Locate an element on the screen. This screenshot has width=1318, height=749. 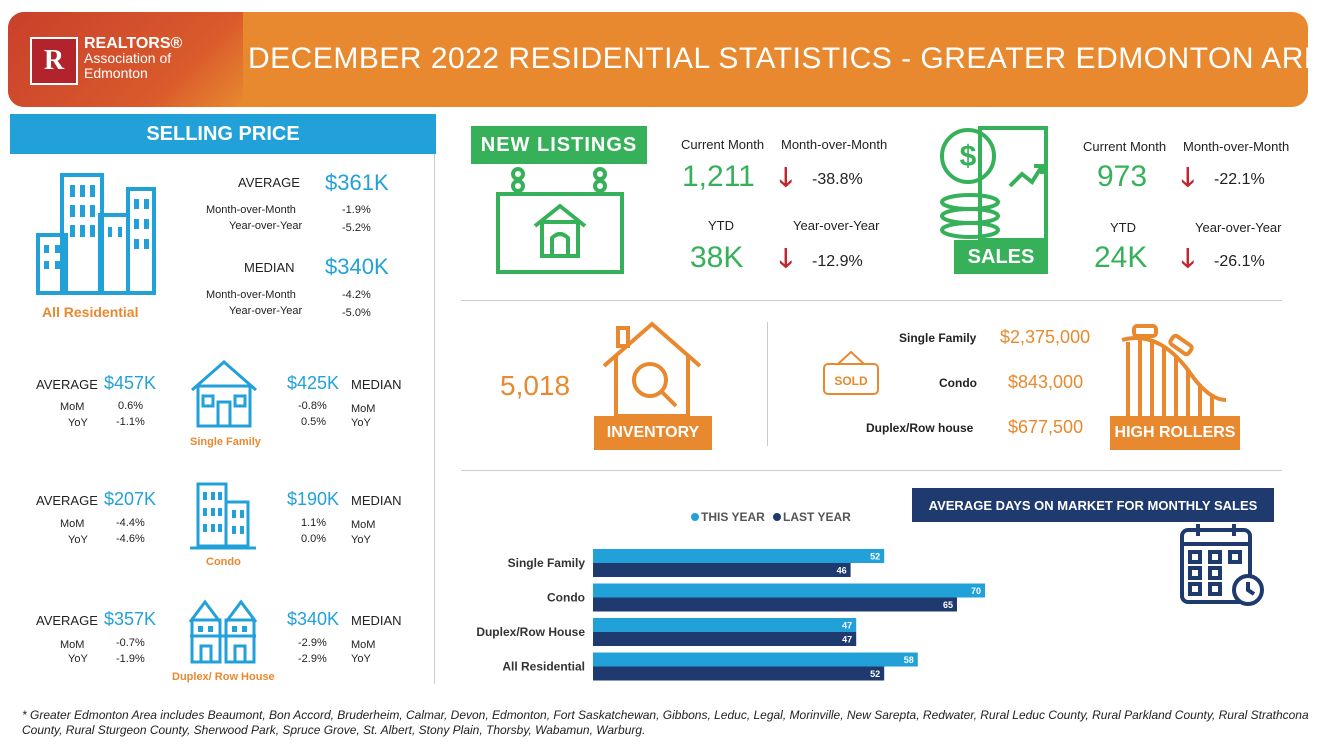
selling-price-banner: SELLING PRICE is located at coordinates (223, 134).